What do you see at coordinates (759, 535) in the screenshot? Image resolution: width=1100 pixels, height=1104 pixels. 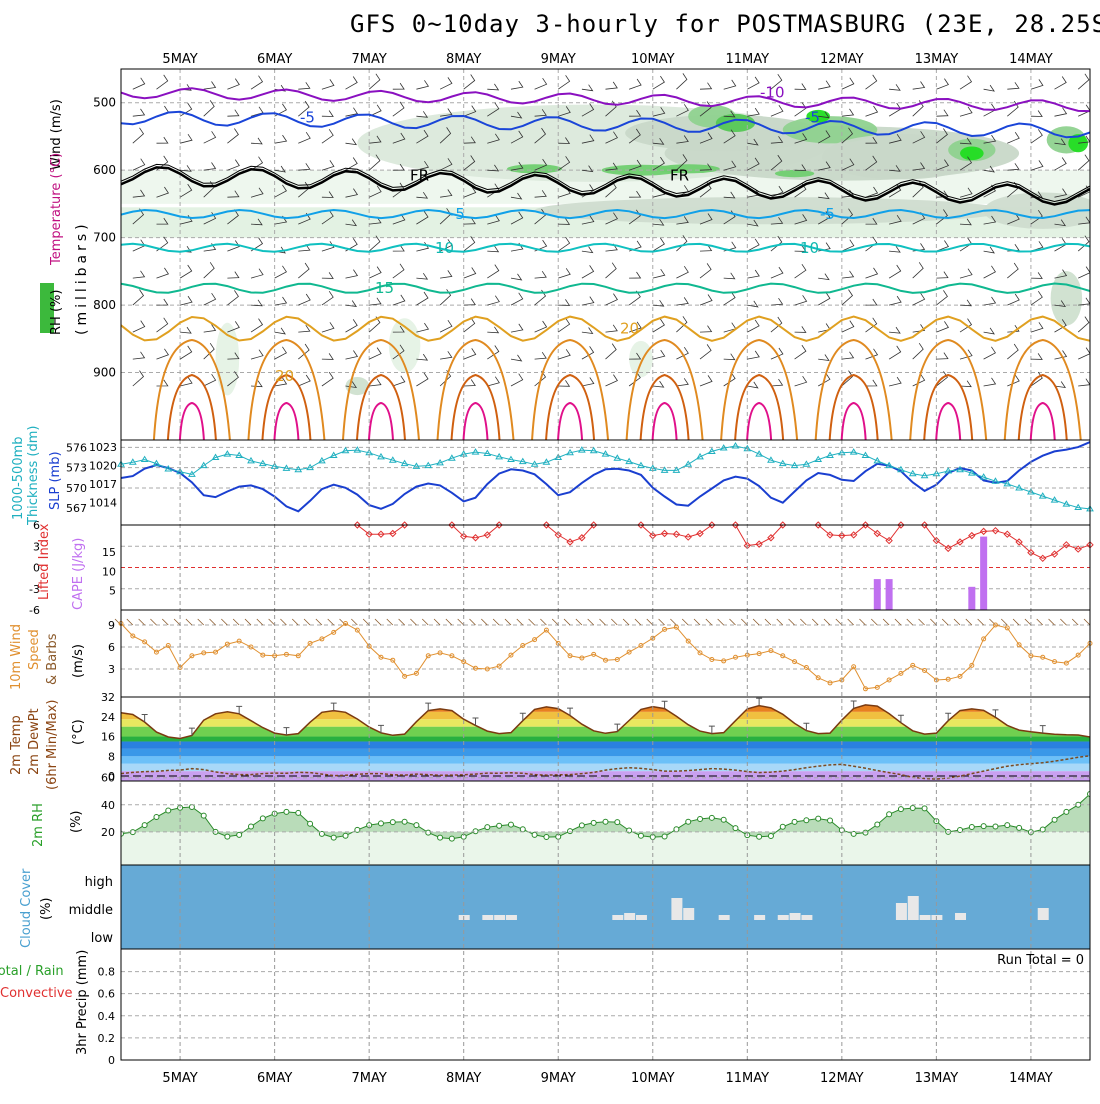 I see `li-line` at bounding box center [759, 535].